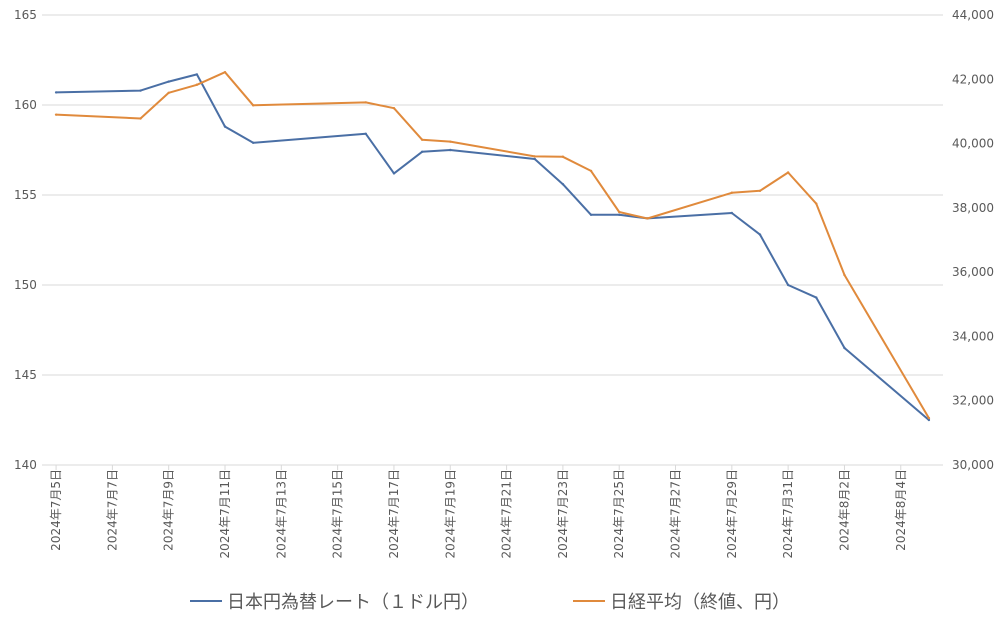 Image resolution: width=1005 pixels, height=618 pixels. What do you see at coordinates (25, 375) in the screenshot?
I see `left-y-tick-label: 145` at bounding box center [25, 375].